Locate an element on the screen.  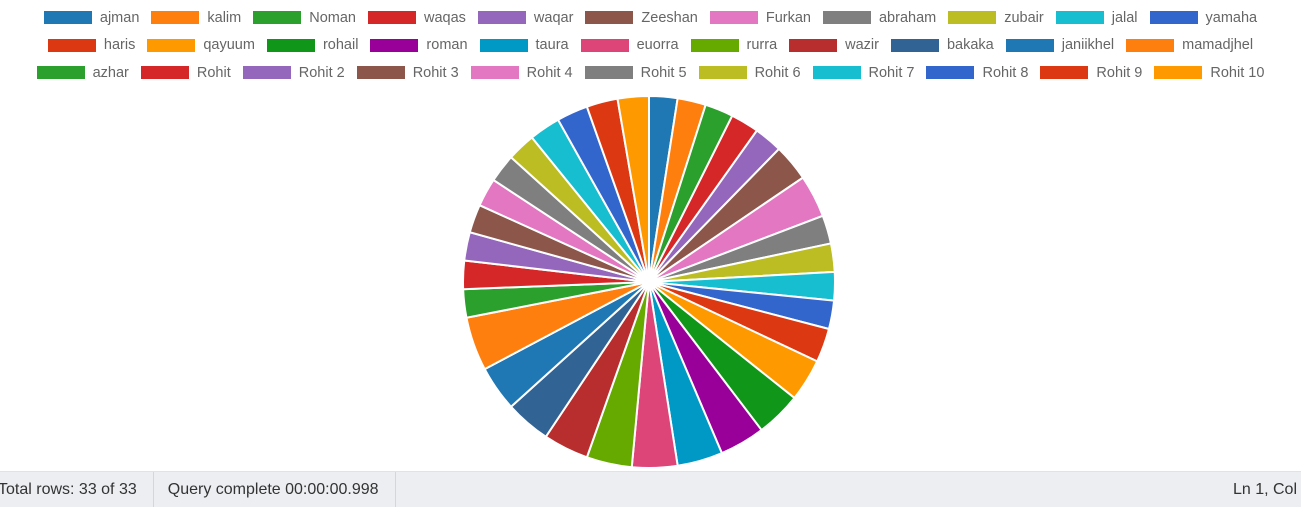
legend-label: Furkan is located at coordinates (788, 17).